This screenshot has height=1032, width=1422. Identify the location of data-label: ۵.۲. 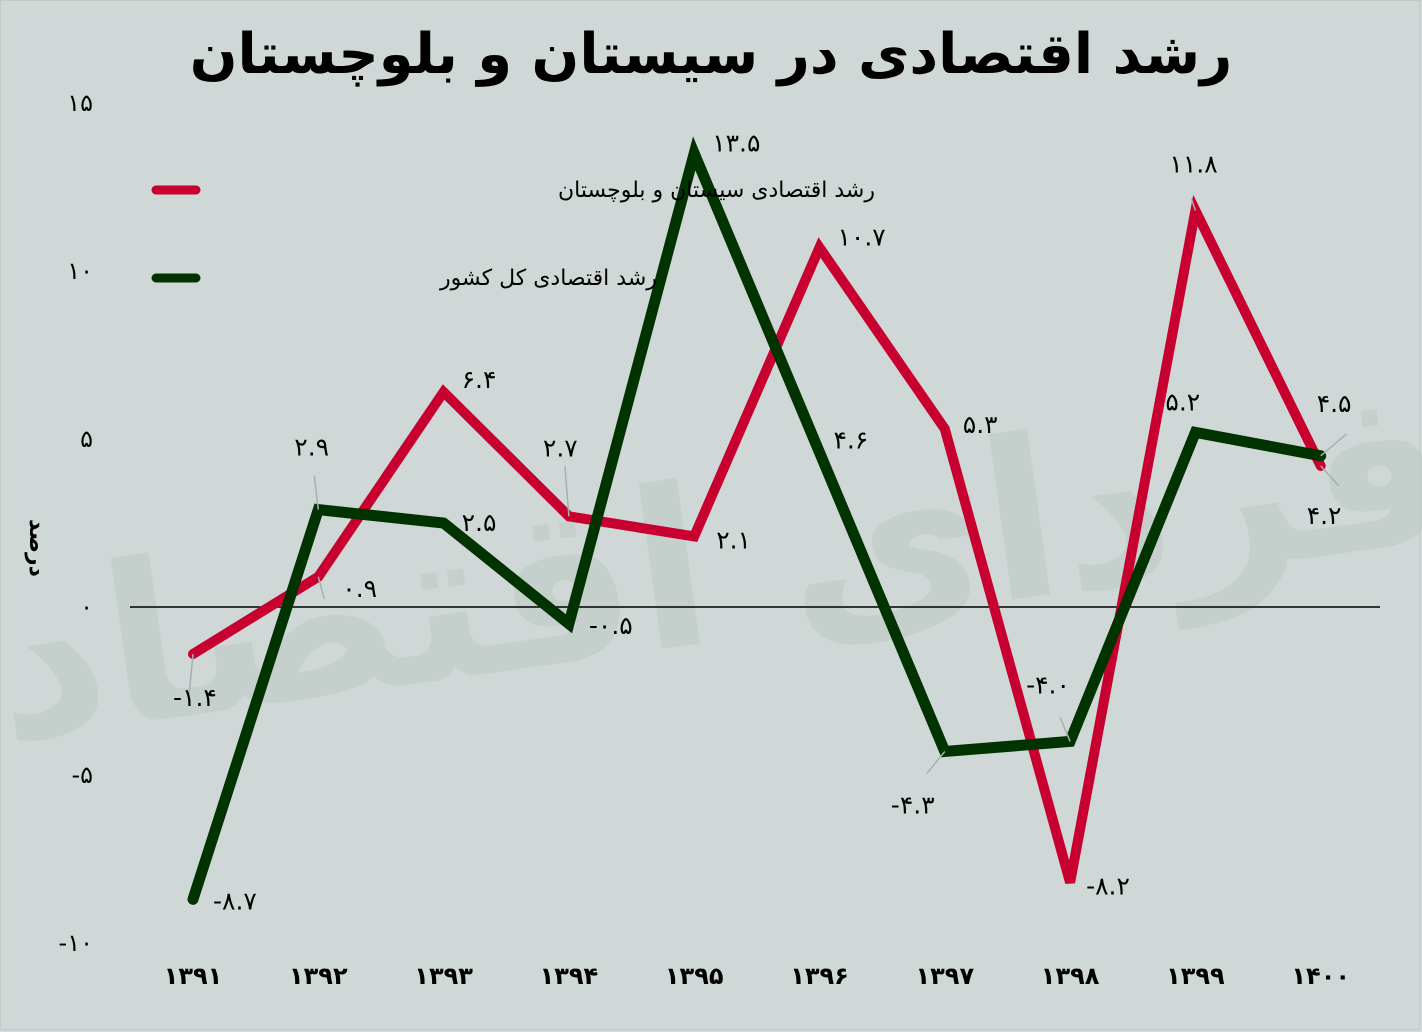
(1182, 401).